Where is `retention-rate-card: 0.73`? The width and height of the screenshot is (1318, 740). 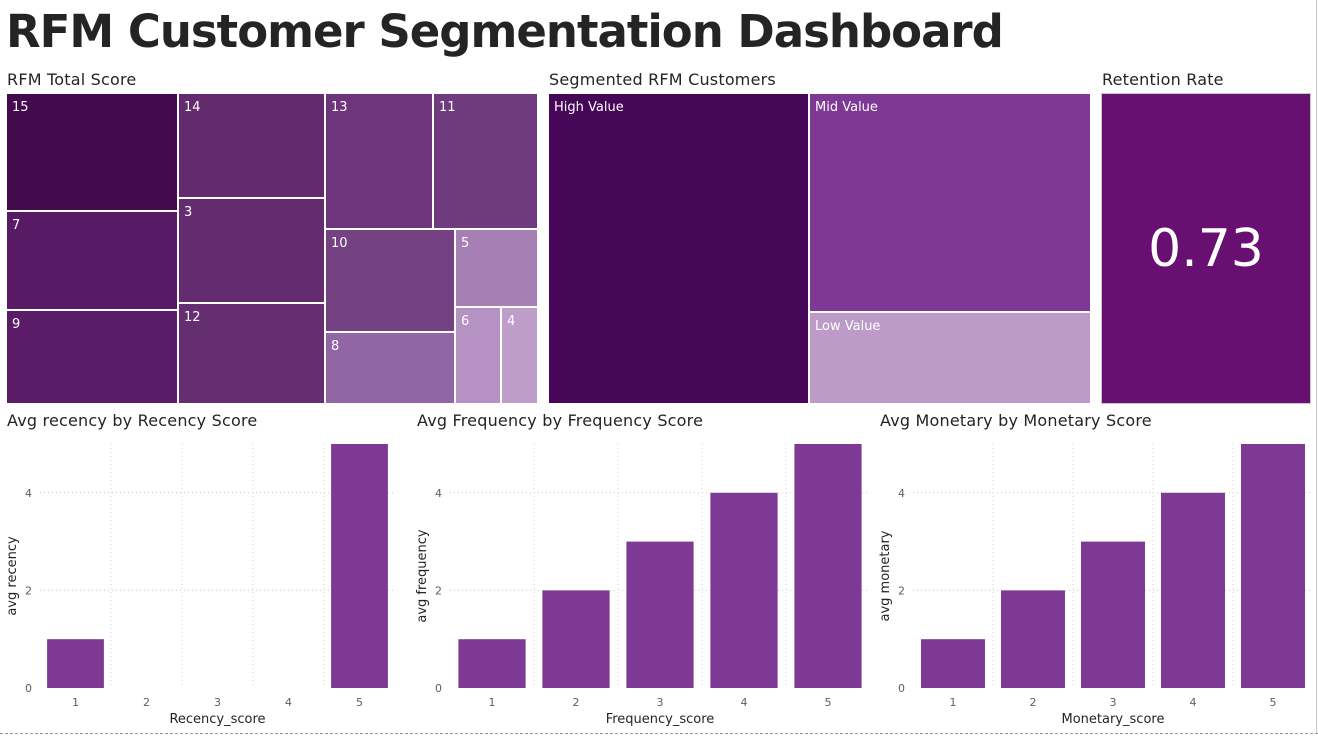 retention-rate-card: 0.73 is located at coordinates (1206, 248).